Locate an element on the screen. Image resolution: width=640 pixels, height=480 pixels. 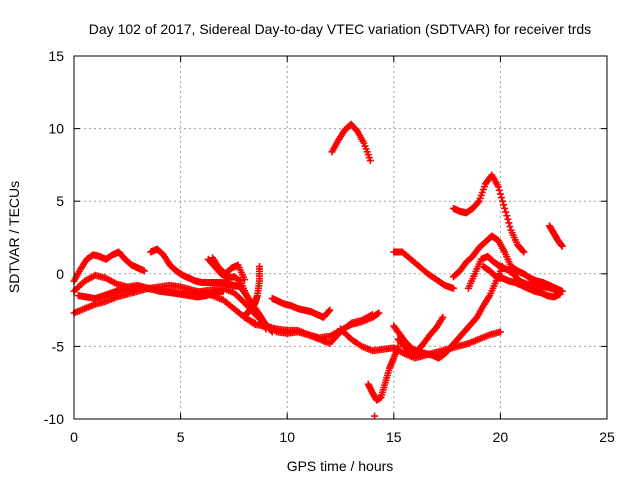
y-tick-label: -10 is located at coordinates (54, 419).